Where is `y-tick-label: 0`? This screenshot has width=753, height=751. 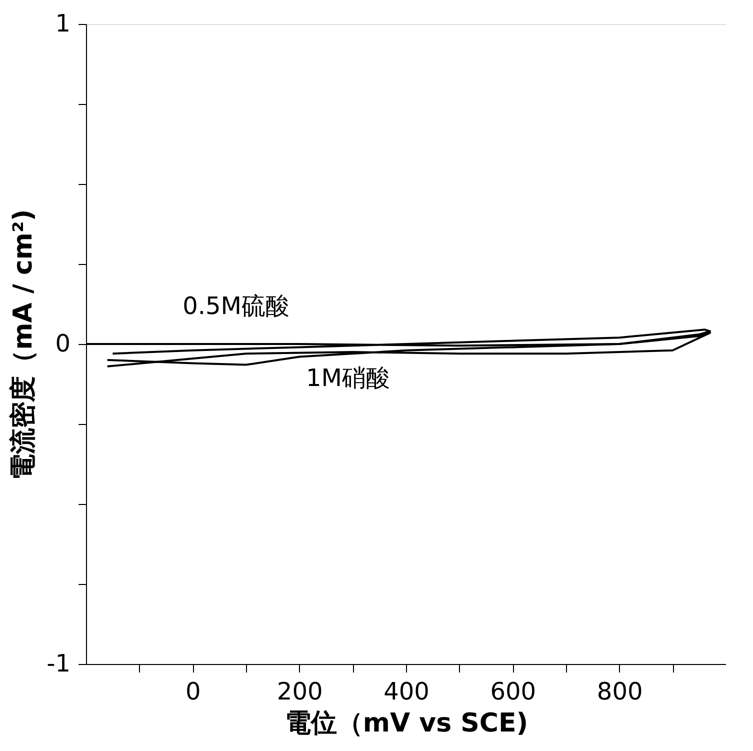
y-tick-label: 0 is located at coordinates (62, 344).